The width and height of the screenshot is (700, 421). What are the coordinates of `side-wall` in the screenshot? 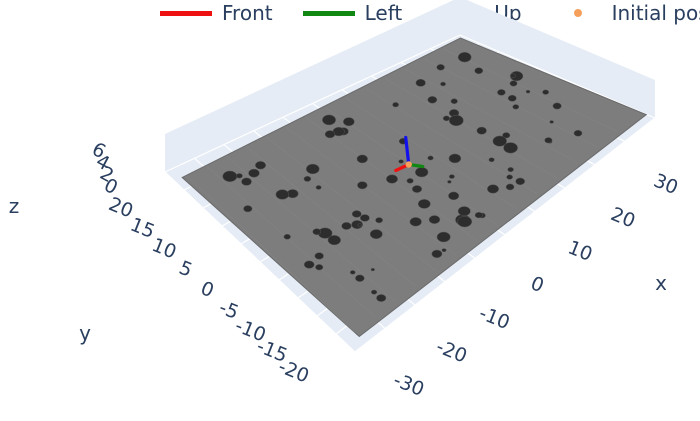 It's located at (557, 59).